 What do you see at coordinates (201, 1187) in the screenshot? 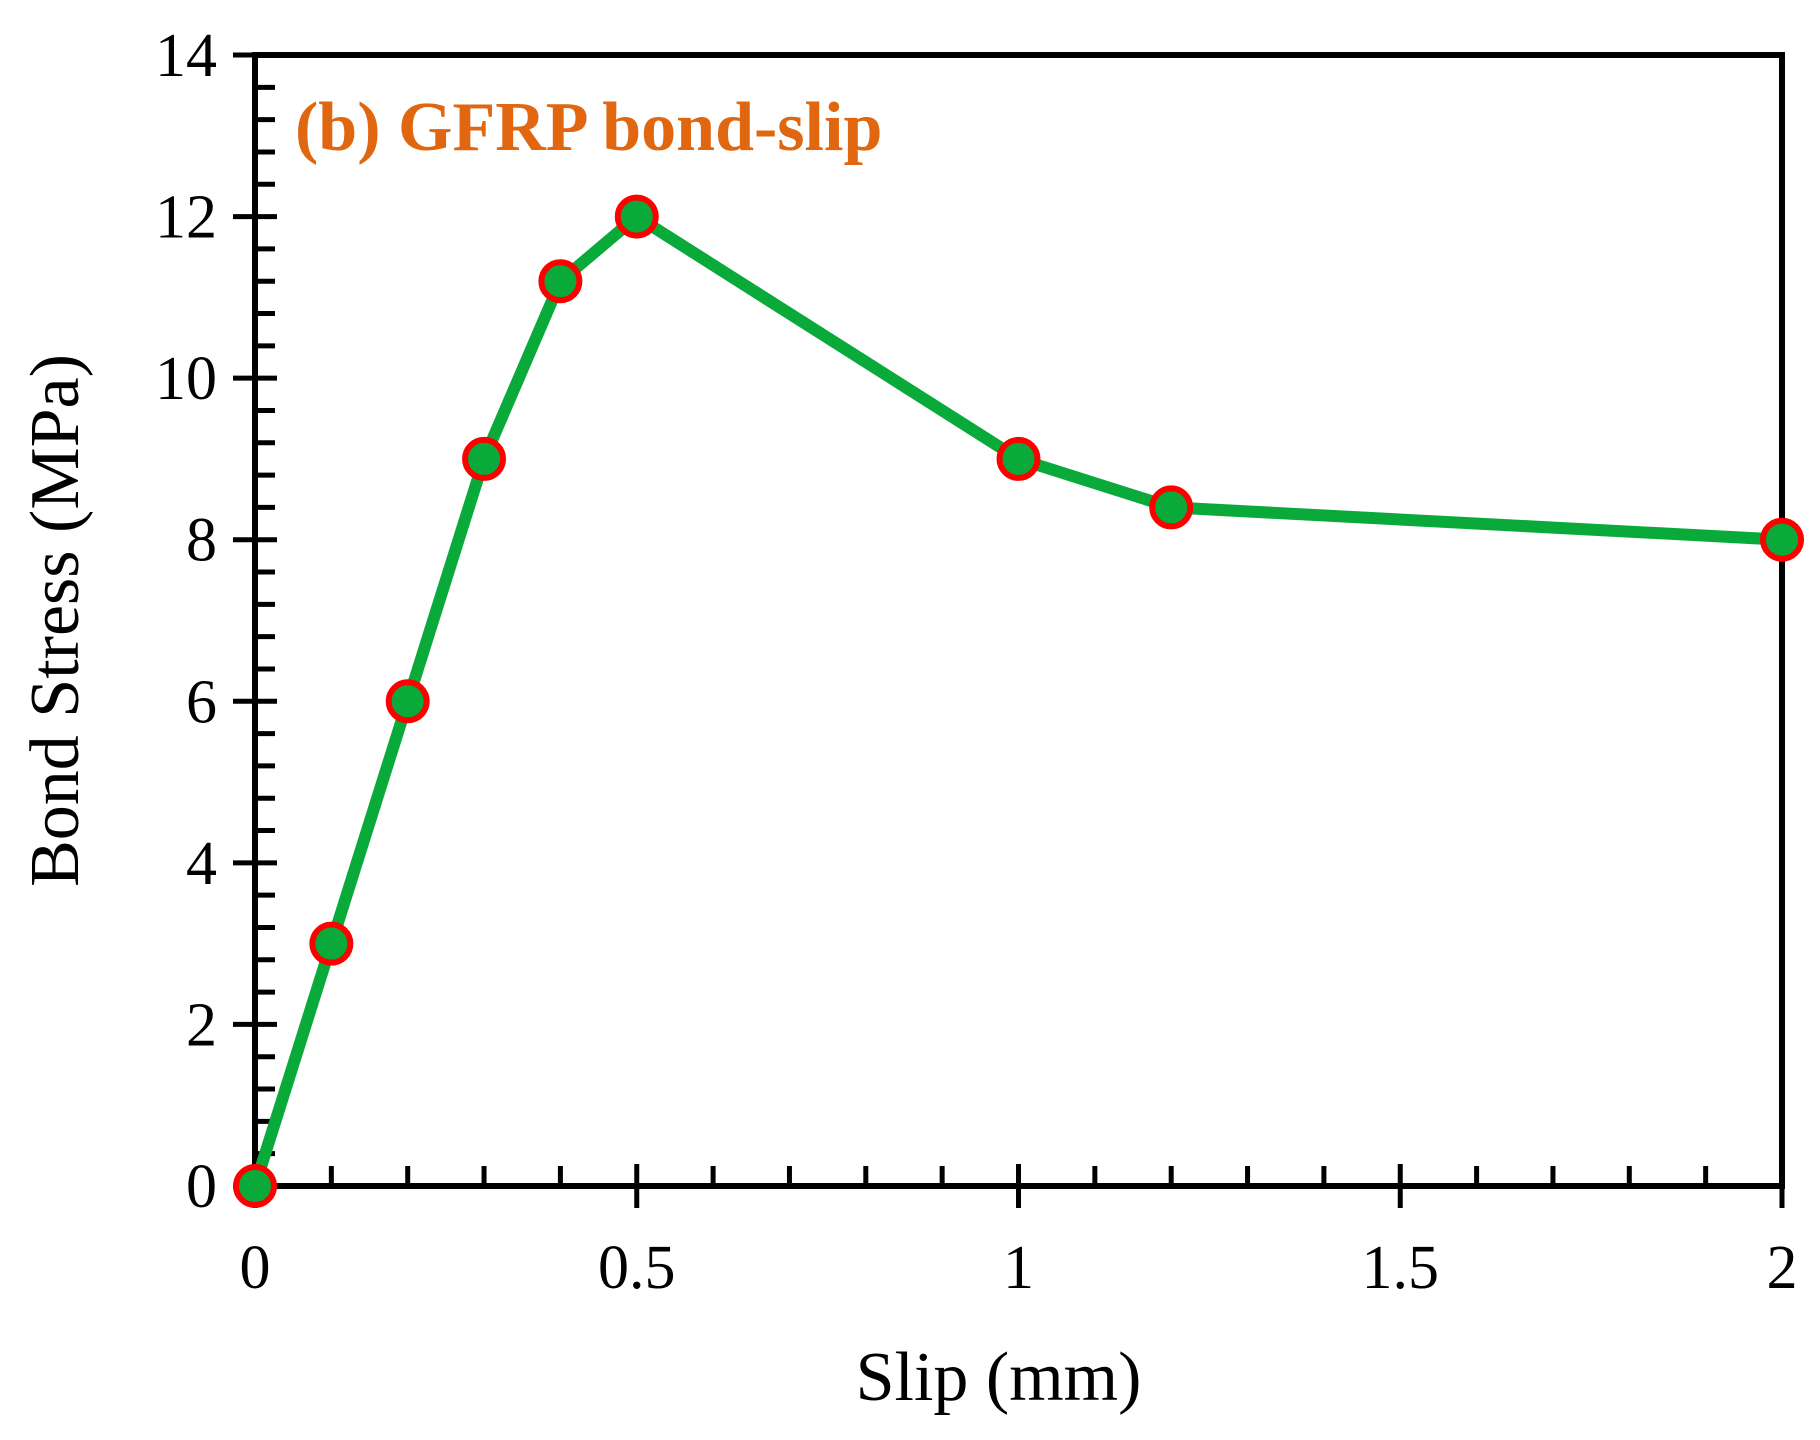
I see `y-tick-label: 0` at bounding box center [201, 1187].